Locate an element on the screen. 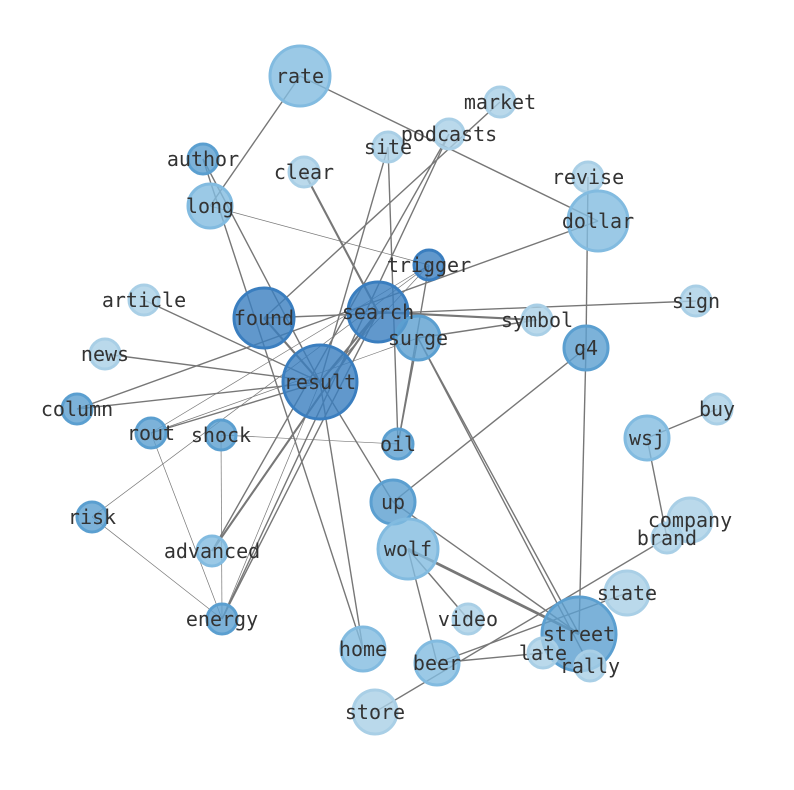  node-label-beer: beer is located at coordinates (437, 663).